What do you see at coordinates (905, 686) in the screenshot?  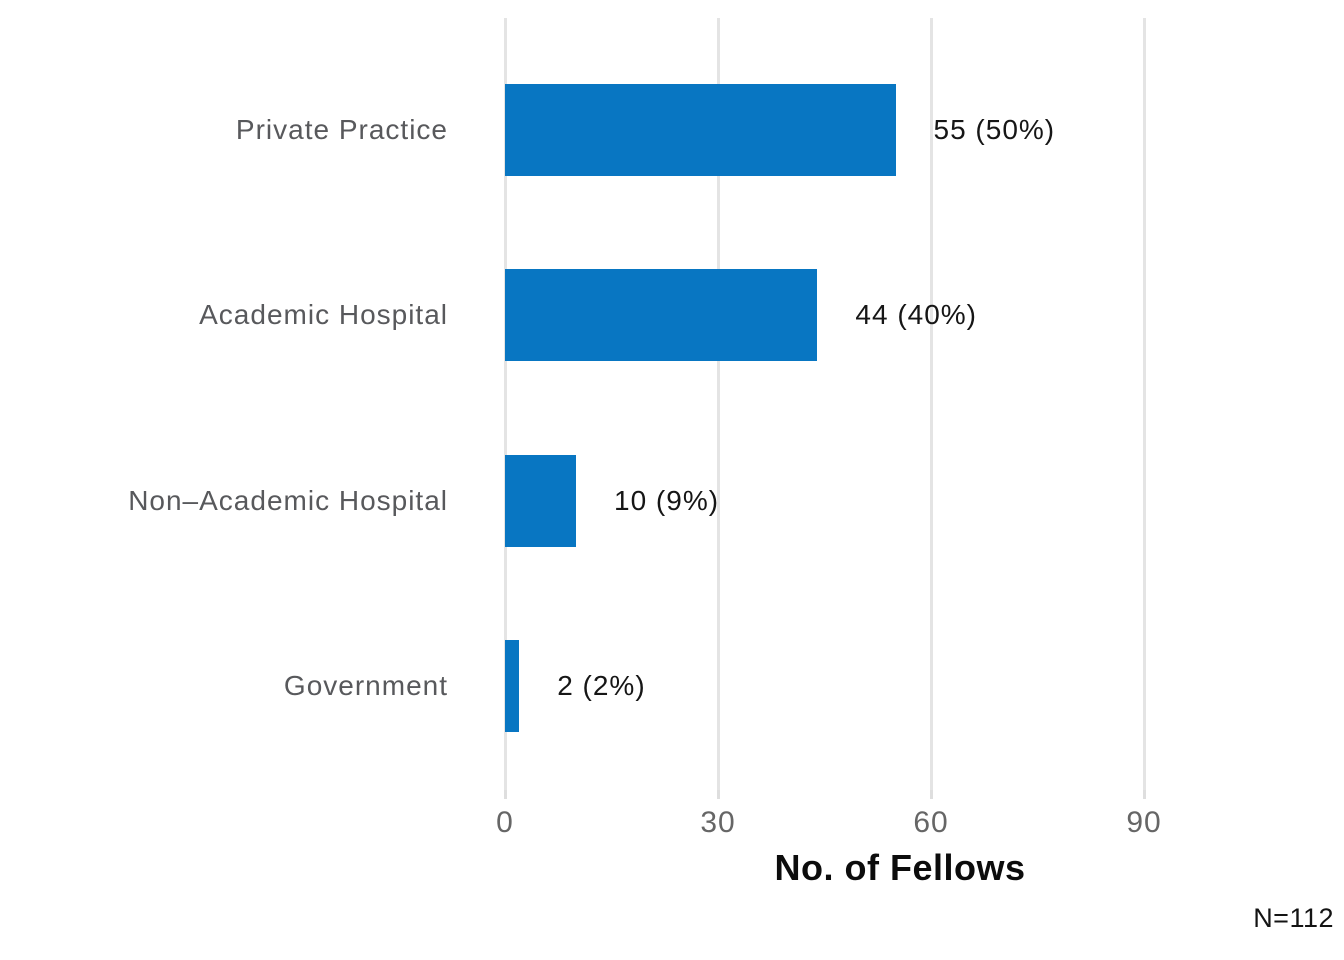 I see `bar-row: 2 (2%)` at bounding box center [905, 686].